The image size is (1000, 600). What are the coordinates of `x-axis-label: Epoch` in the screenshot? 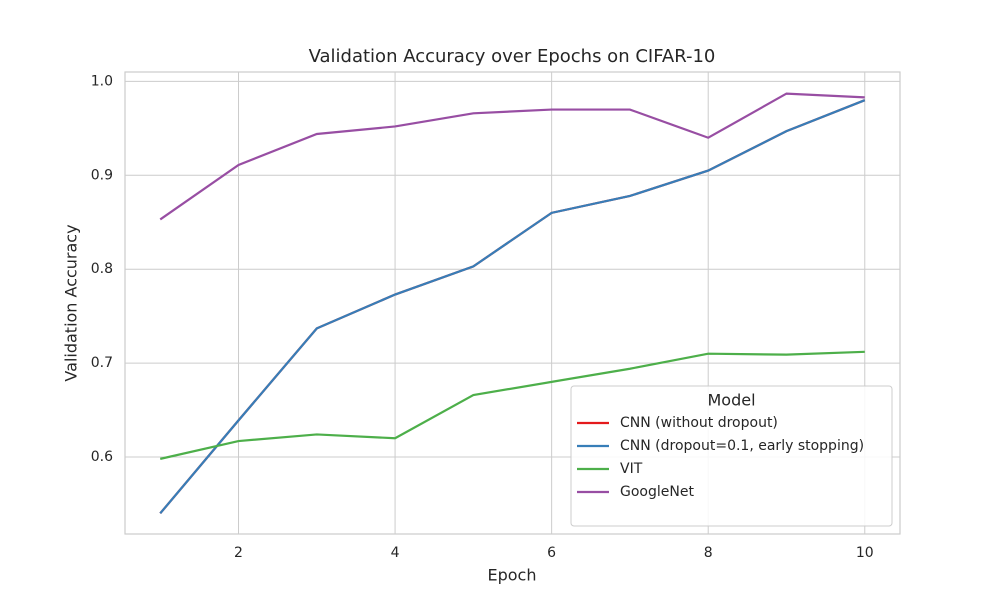 It's located at (512, 575).